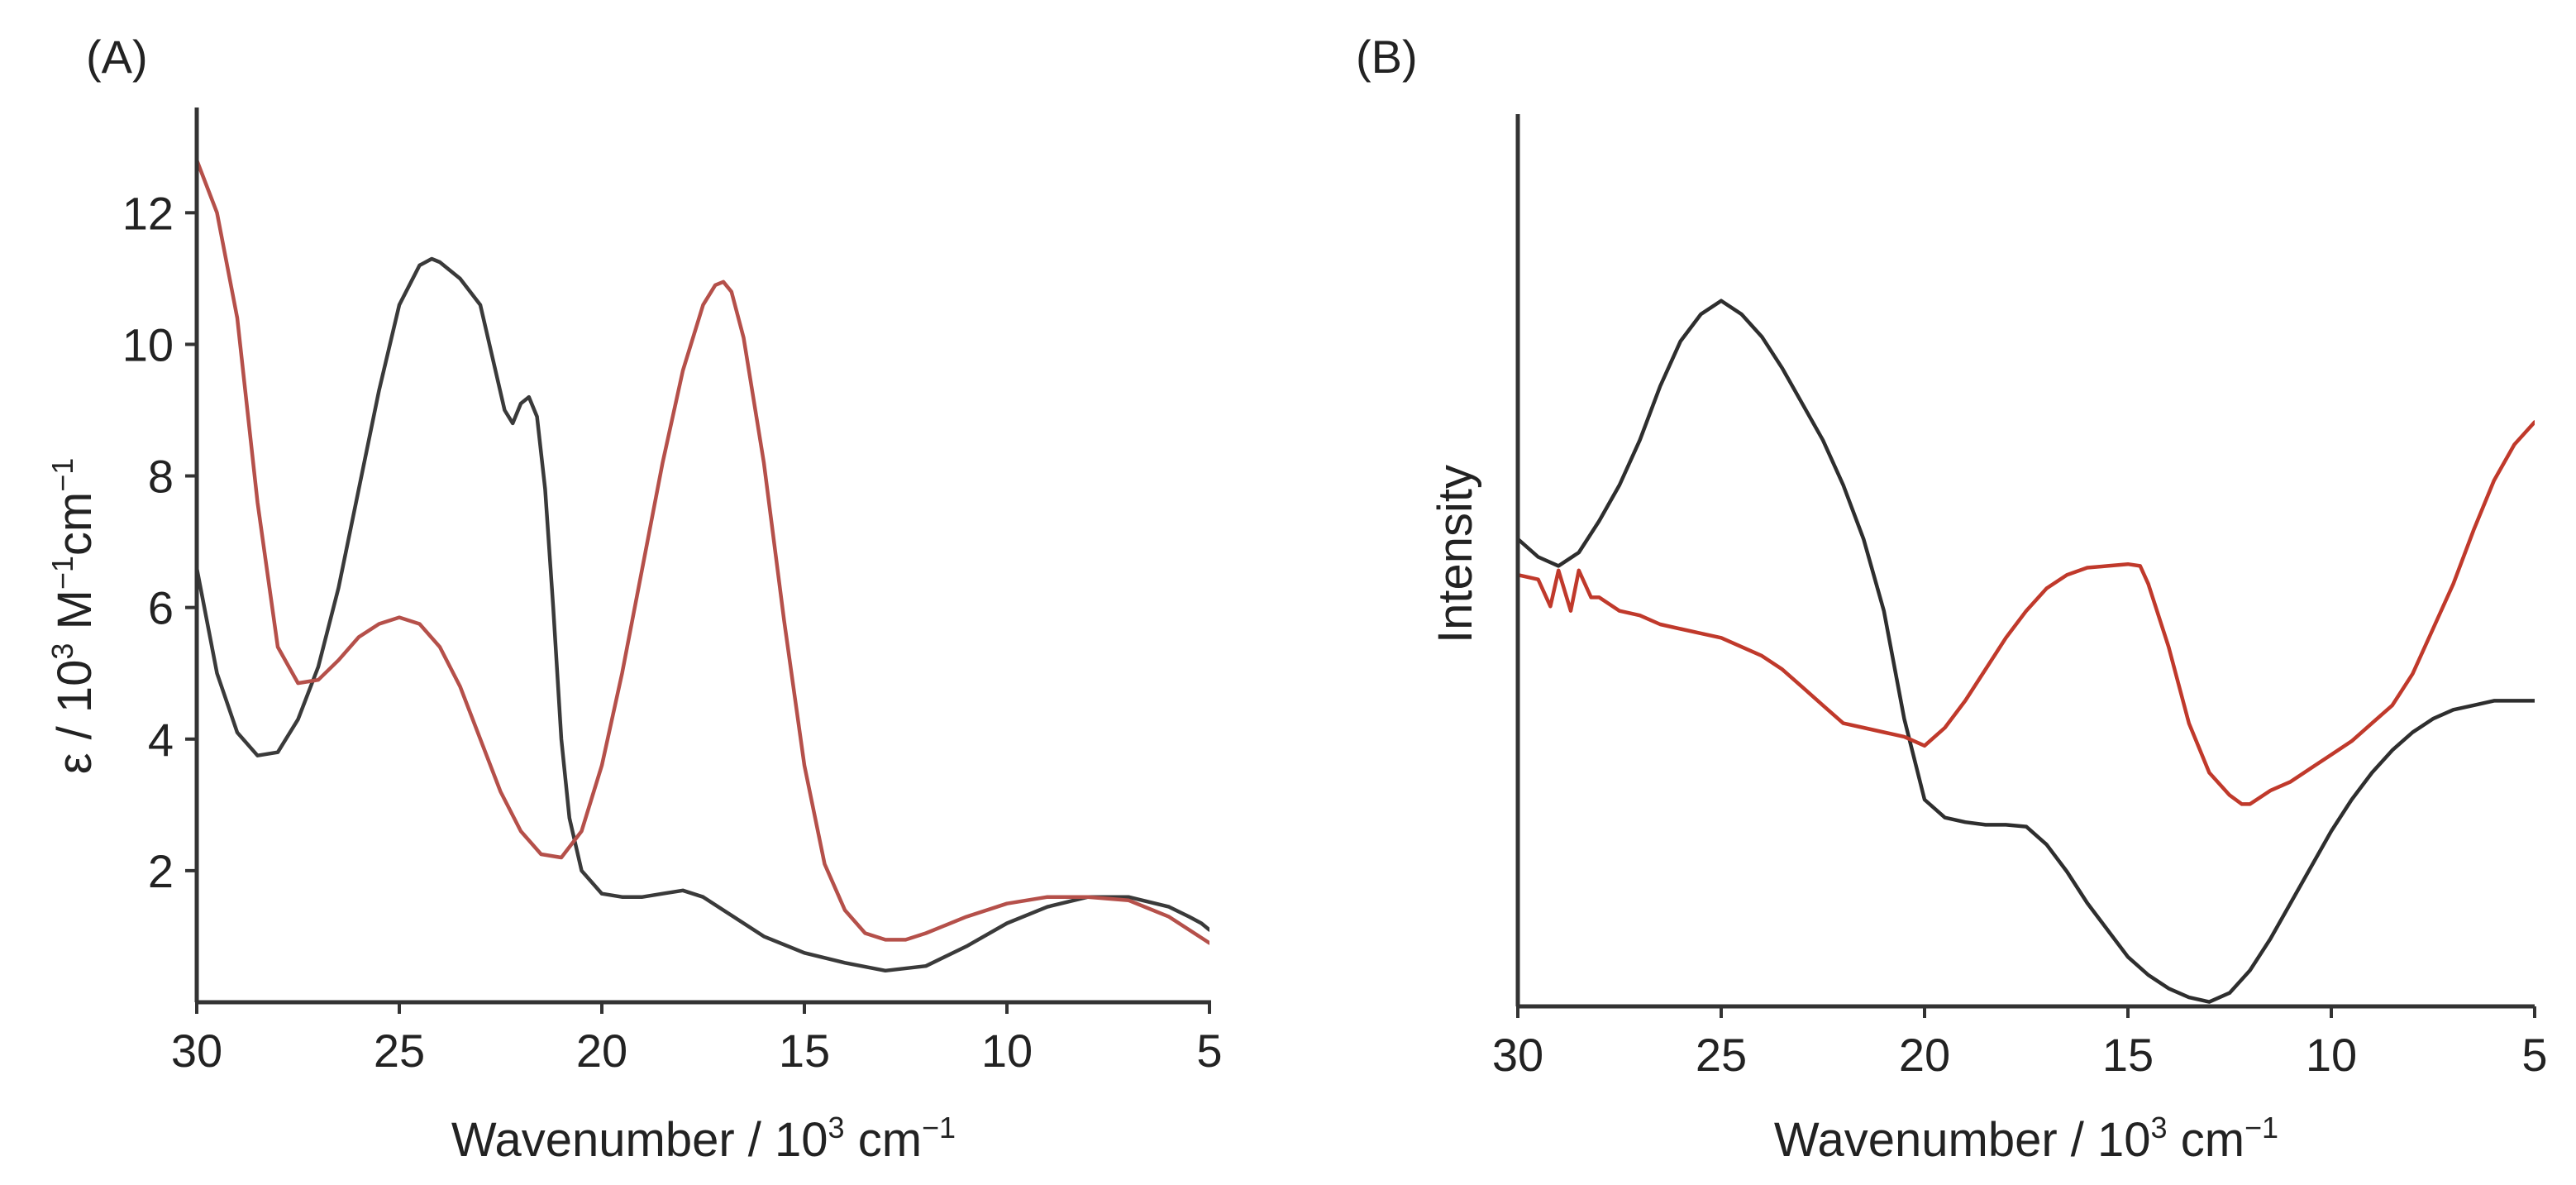 The height and width of the screenshot is (1185, 2576). What do you see at coordinates (161, 608) in the screenshot?
I see `panel-a-y-tick-label: 6` at bounding box center [161, 608].